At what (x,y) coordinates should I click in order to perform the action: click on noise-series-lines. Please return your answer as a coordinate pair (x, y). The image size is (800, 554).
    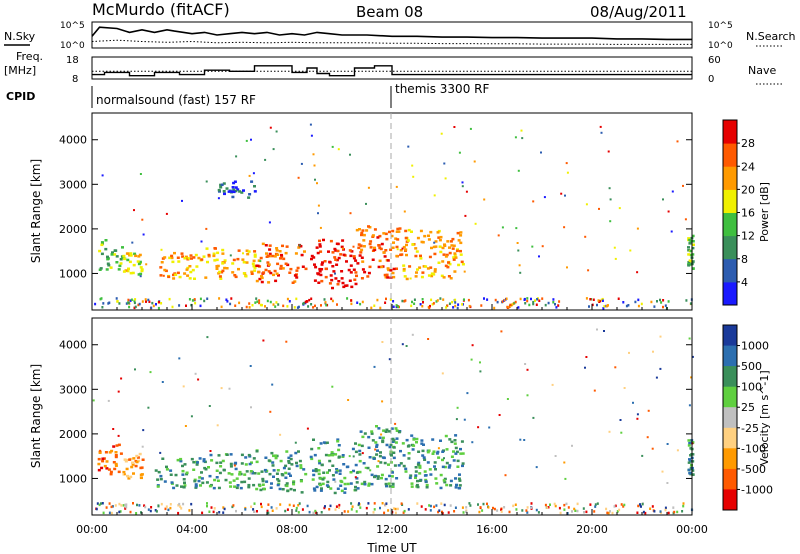
    Looking at the image, I should click on (391, 35).